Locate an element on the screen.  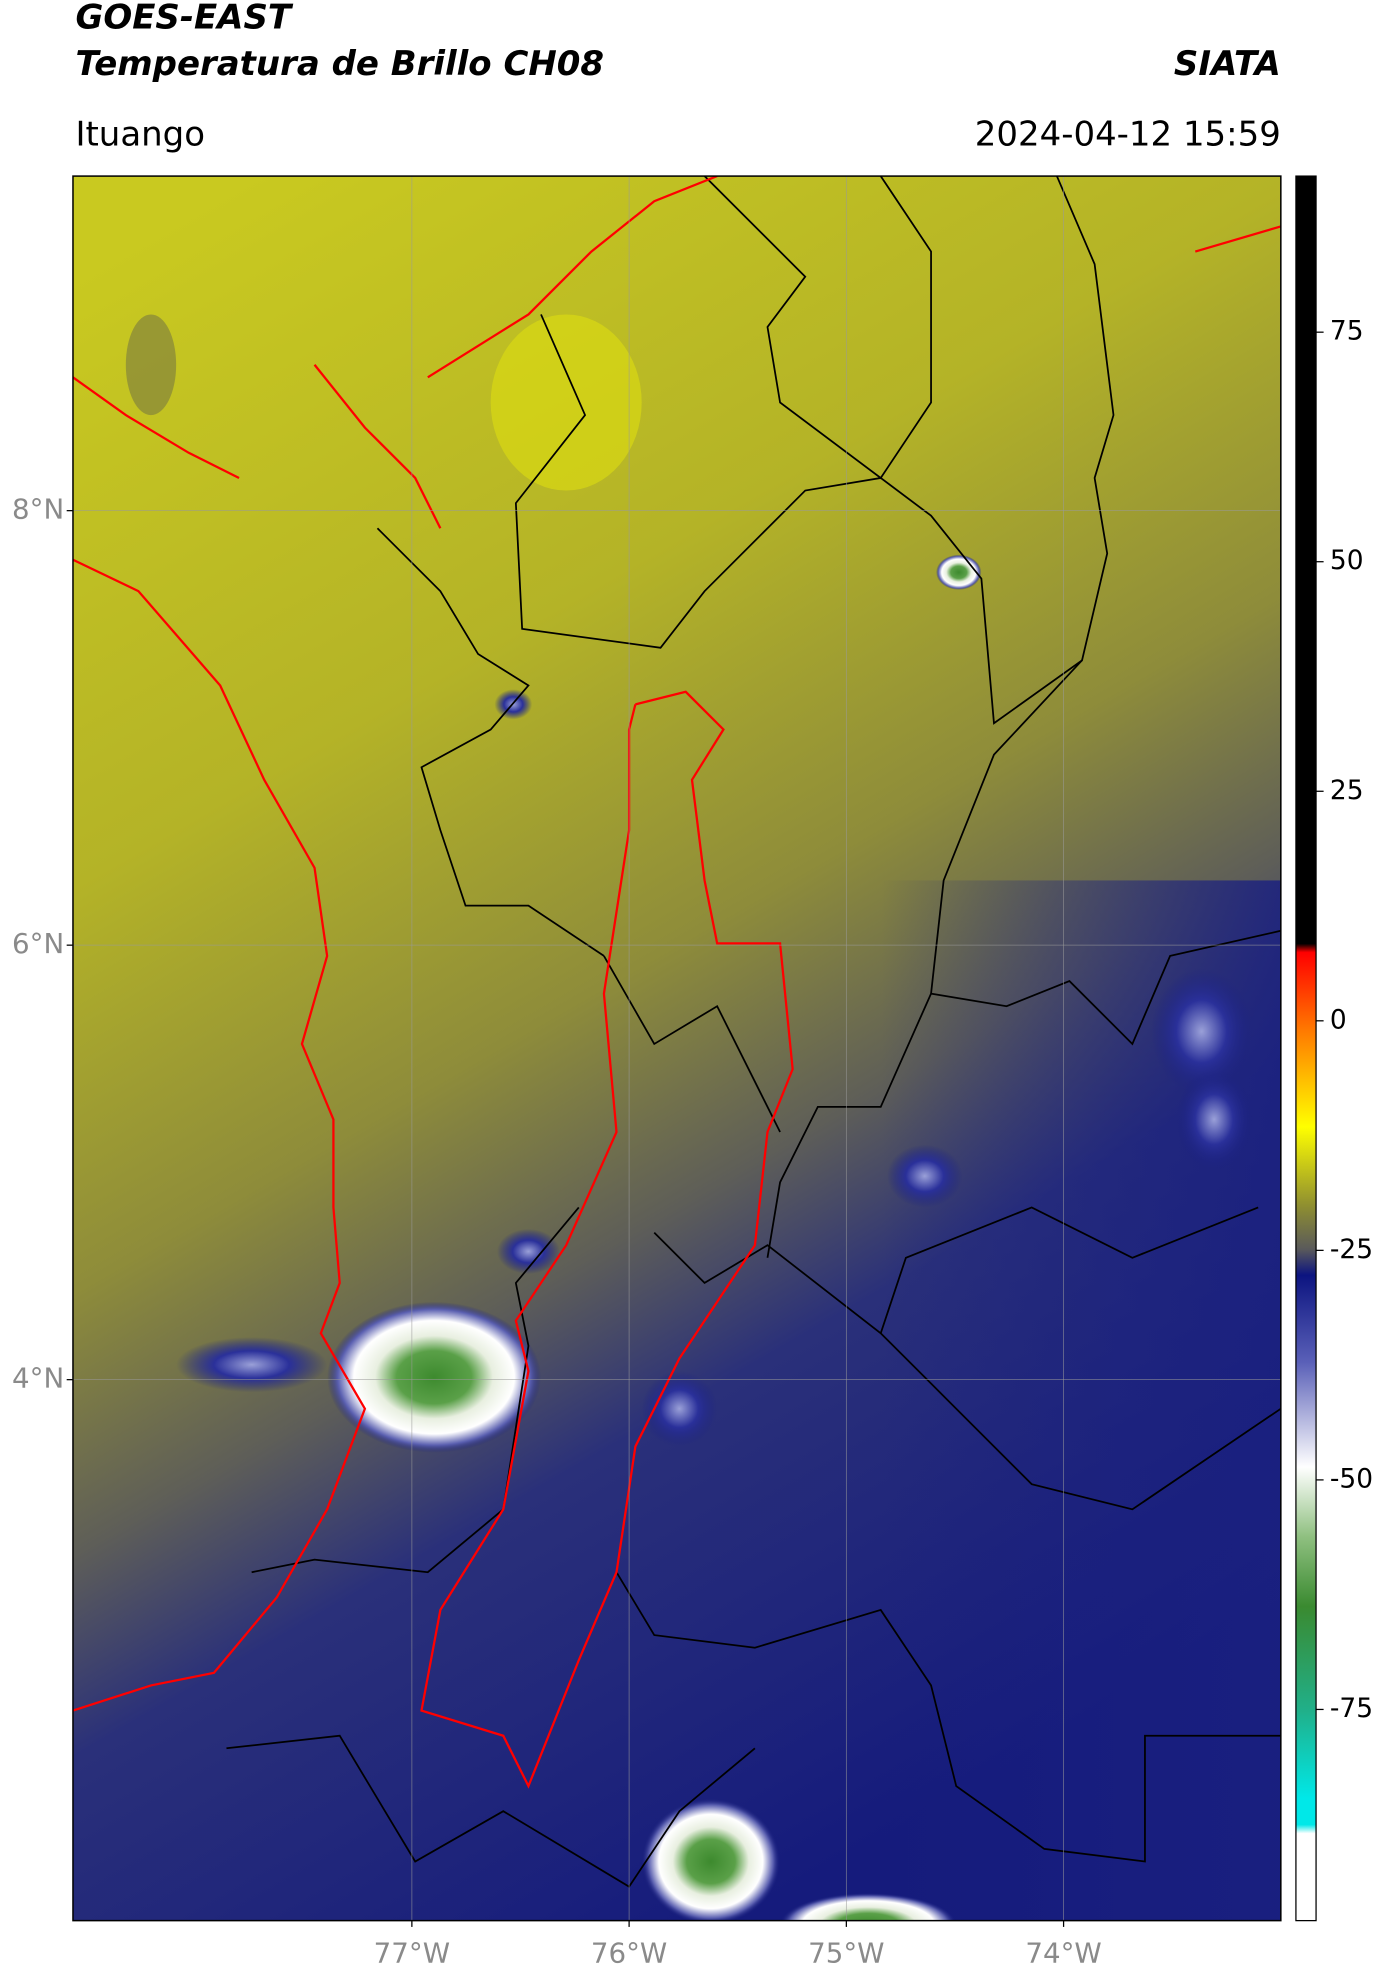
timestamp: 2024-04-12 15:59 is located at coordinates (1128, 134).